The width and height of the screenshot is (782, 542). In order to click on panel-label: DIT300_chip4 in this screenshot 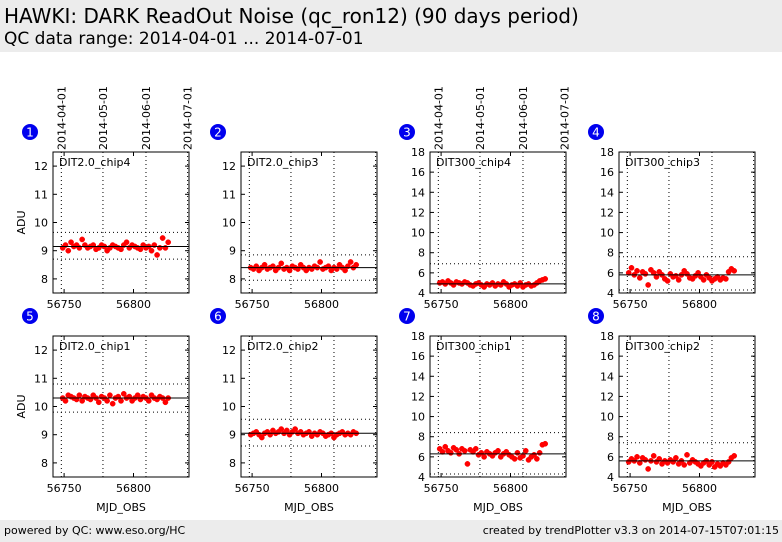, I will do `click(473, 162)`.